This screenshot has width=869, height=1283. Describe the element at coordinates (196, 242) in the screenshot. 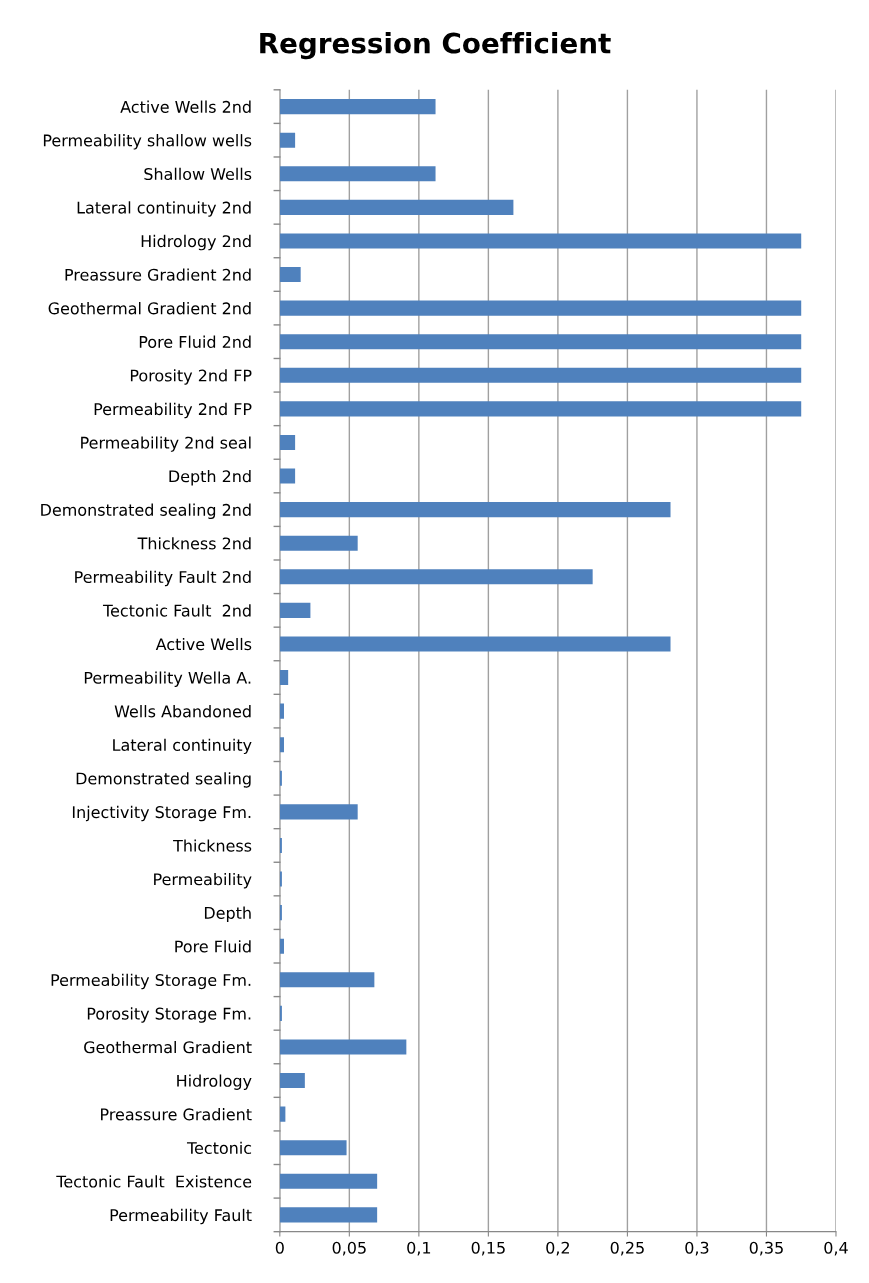

I see `y-tick-label: Hidrology 2nd` at that location.